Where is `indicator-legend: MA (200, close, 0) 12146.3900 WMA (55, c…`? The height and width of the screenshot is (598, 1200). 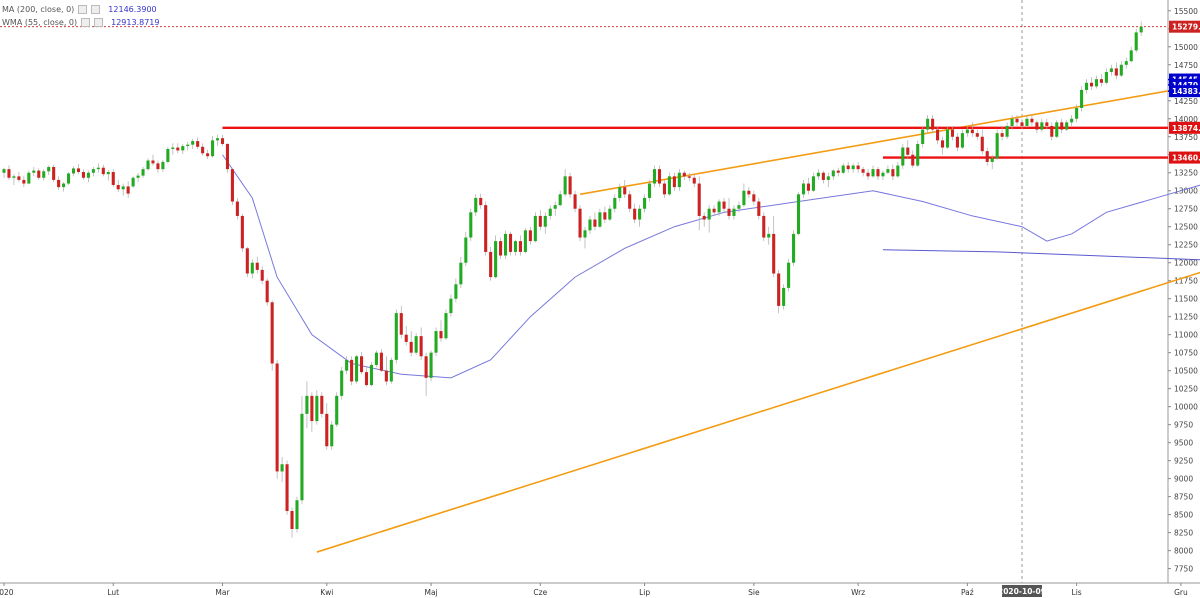 indicator-legend: MA (200, close, 0) 12146.3900 WMA (55, c… is located at coordinates (80, 16).